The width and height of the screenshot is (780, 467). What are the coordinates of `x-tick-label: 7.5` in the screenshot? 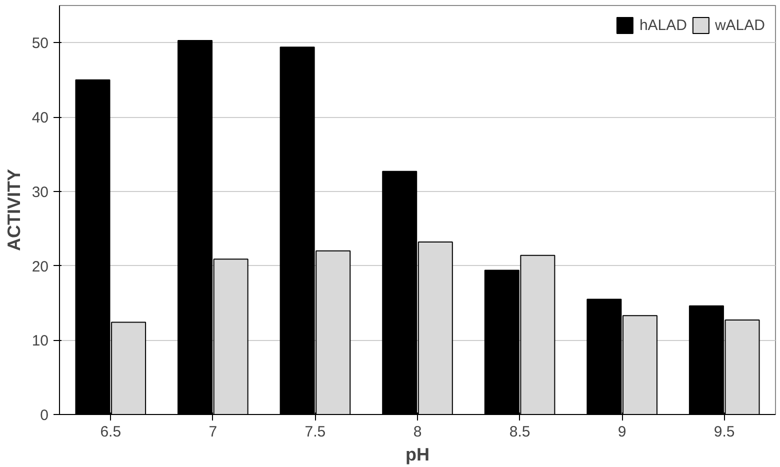 It's located at (315, 432).